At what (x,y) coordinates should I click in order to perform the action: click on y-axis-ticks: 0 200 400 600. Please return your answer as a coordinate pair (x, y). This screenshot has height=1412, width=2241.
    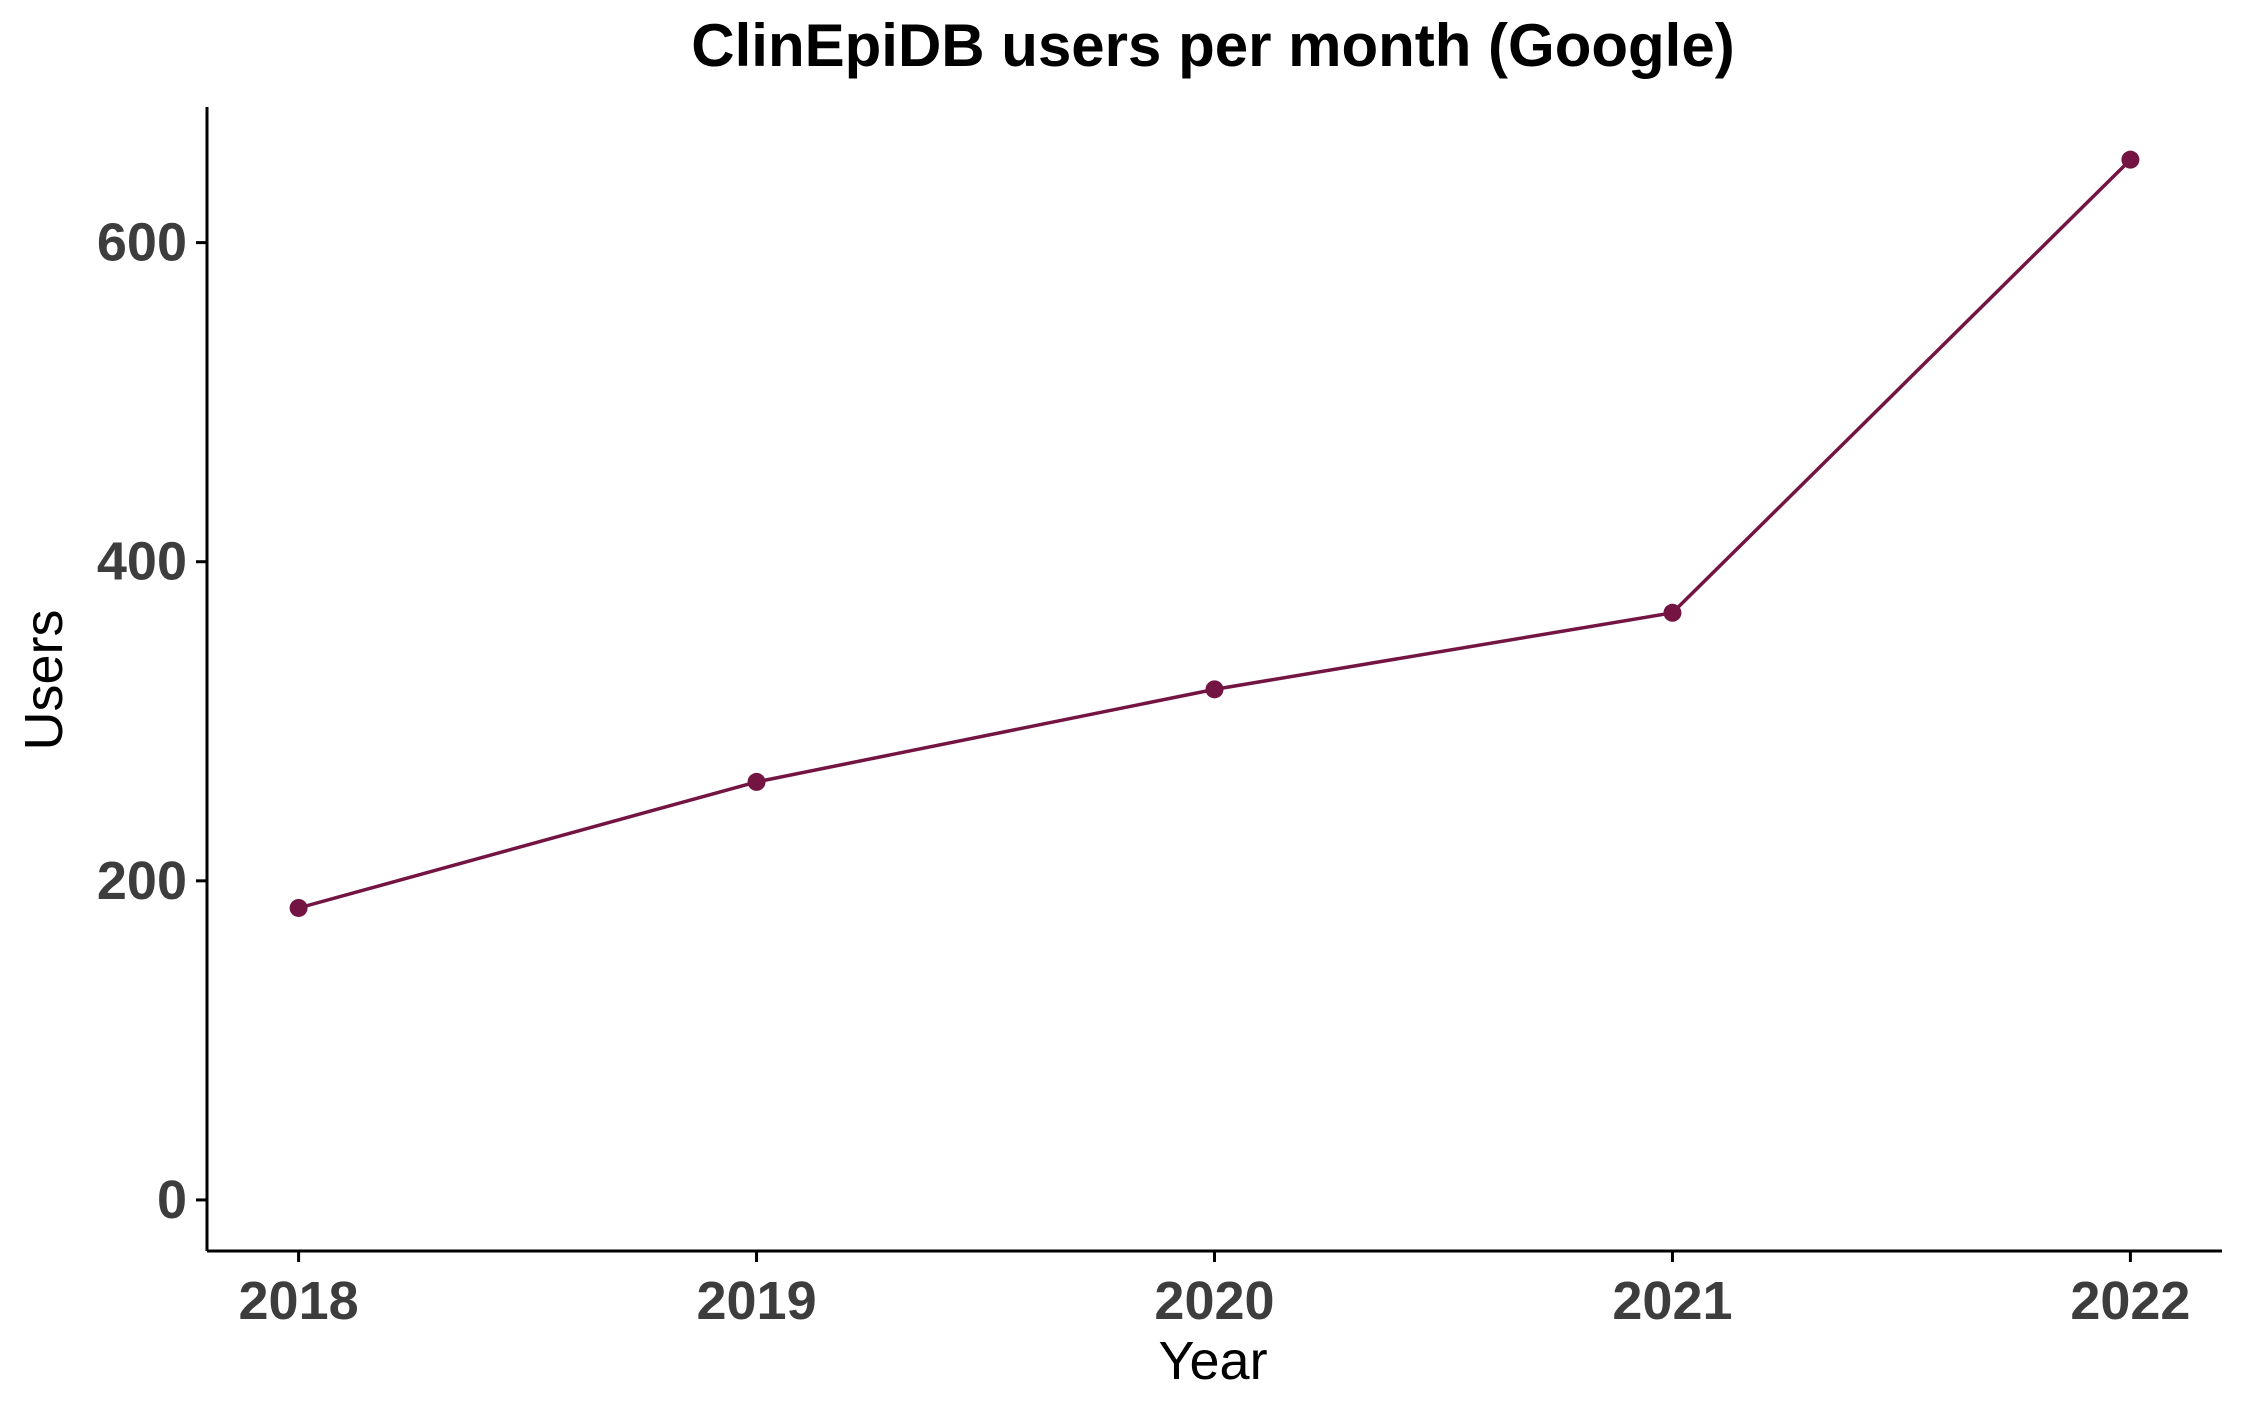
    Looking at the image, I should click on (152, 721).